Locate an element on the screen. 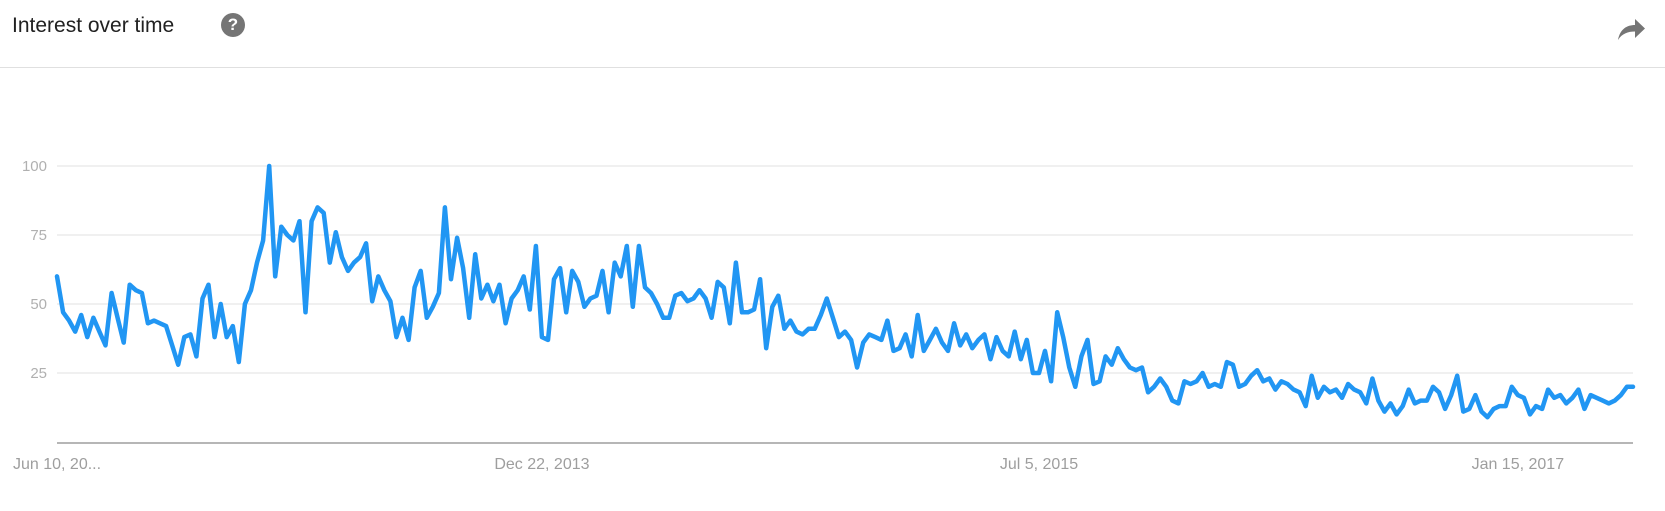 The image size is (1665, 511). x-tick-label-3: Jan 15, 2017 is located at coordinates (1518, 464).